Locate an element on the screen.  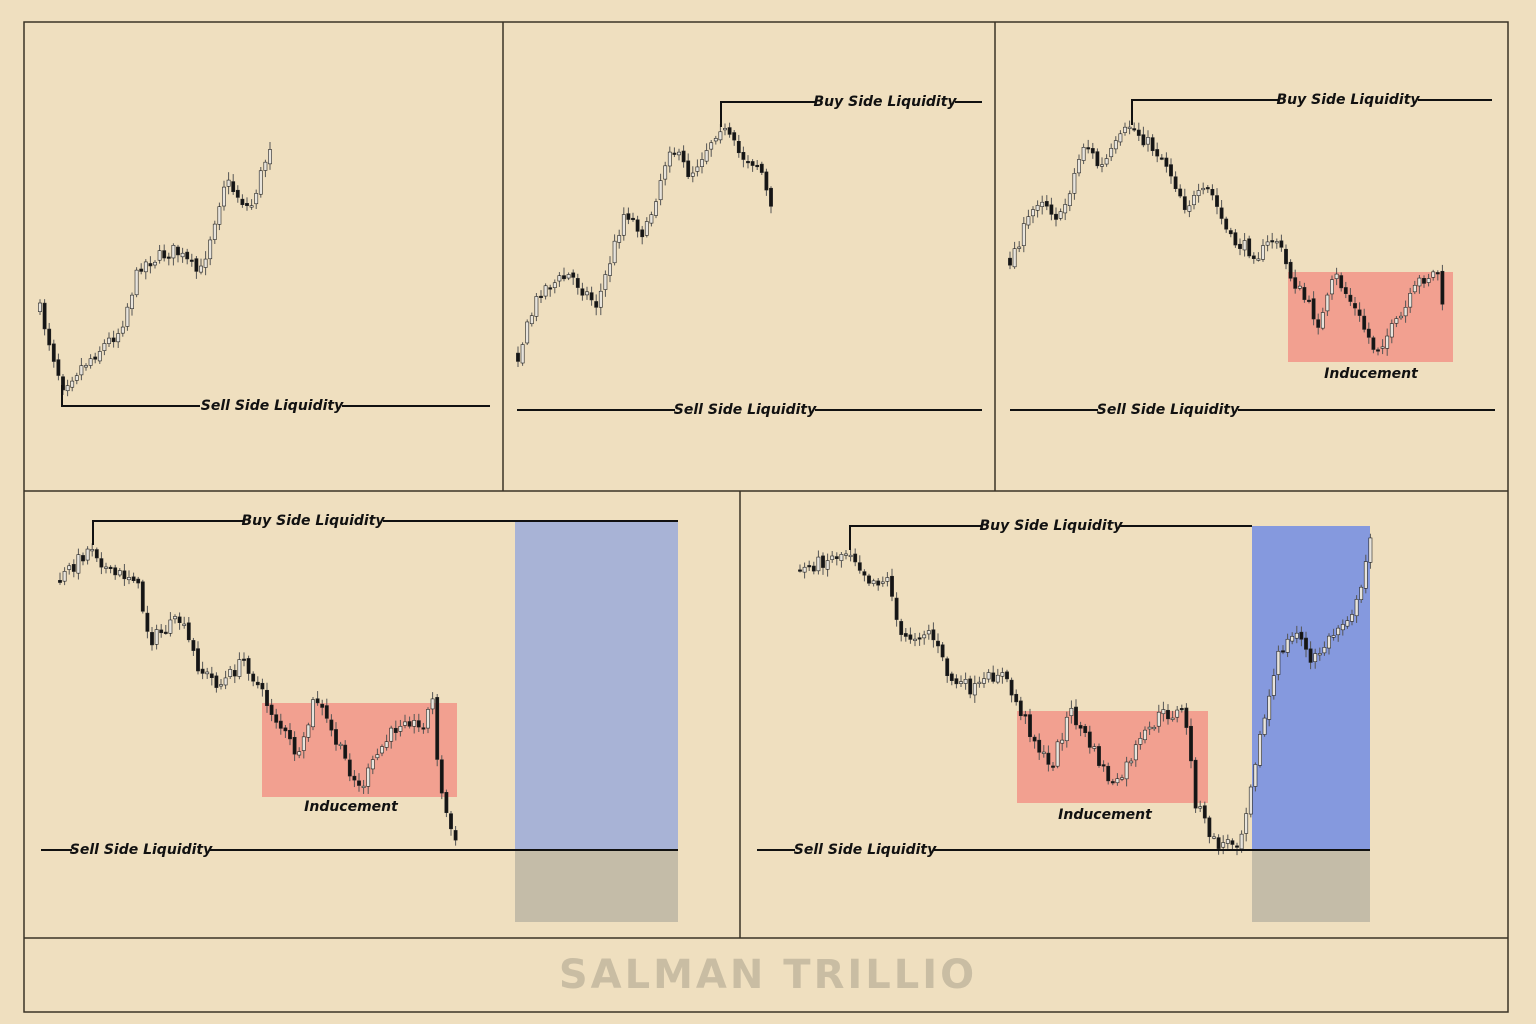
buy-label: Buy Side Liquidity is located at coordinates (1348, 100).